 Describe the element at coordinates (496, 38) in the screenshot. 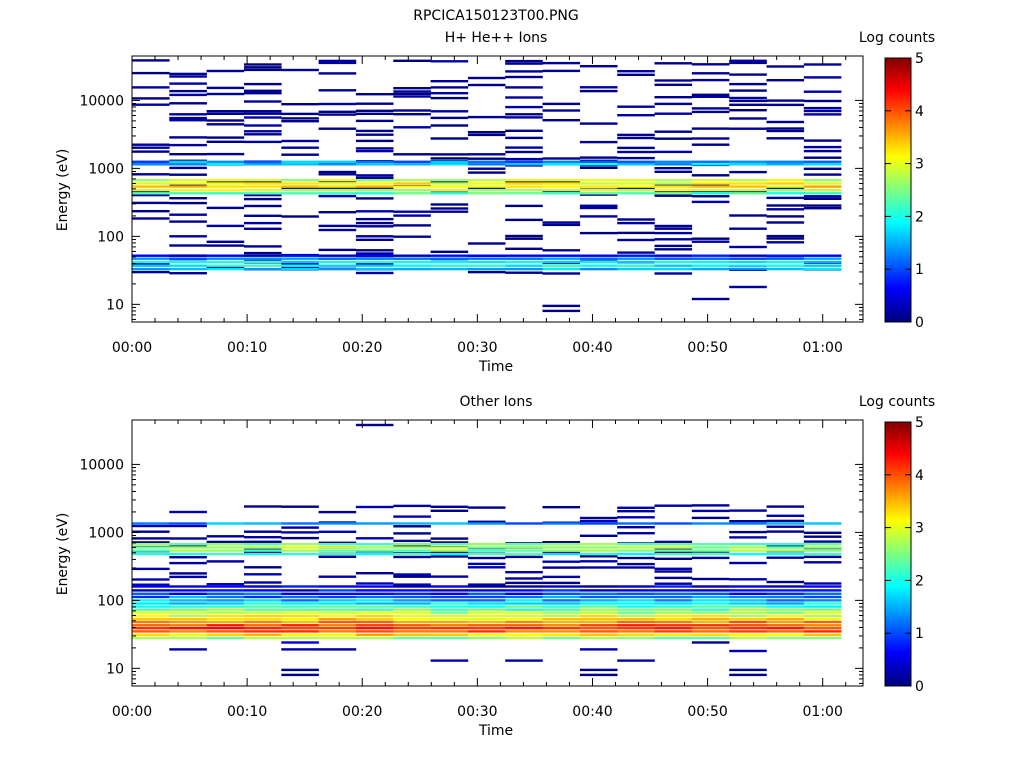

I see `panel-title: H+ He++ Ions` at that location.